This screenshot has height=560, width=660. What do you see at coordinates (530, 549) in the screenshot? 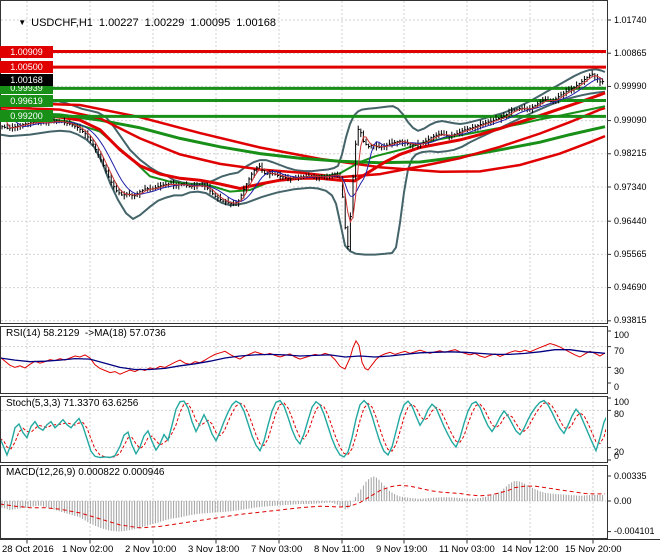
I see `time-axis-label: 14 Nov 12:00` at bounding box center [530, 549].